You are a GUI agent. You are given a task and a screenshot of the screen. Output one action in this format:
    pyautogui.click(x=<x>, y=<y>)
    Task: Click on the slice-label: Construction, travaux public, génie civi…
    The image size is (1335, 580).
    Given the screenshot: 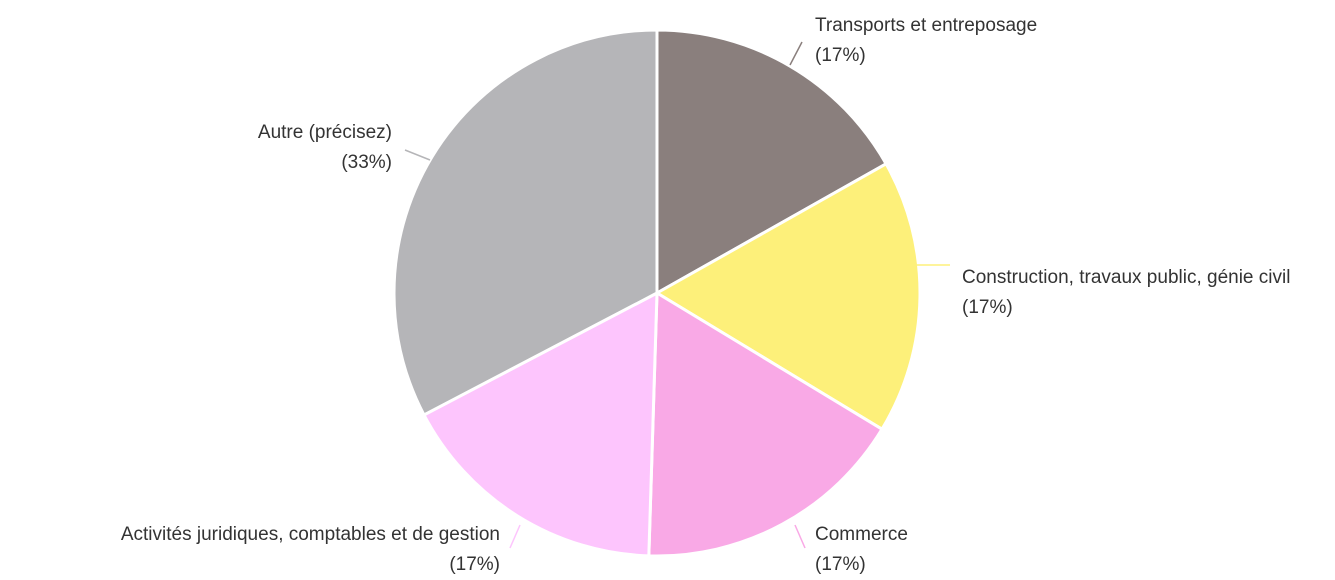 What is the action you would take?
    pyautogui.click(x=1148, y=293)
    